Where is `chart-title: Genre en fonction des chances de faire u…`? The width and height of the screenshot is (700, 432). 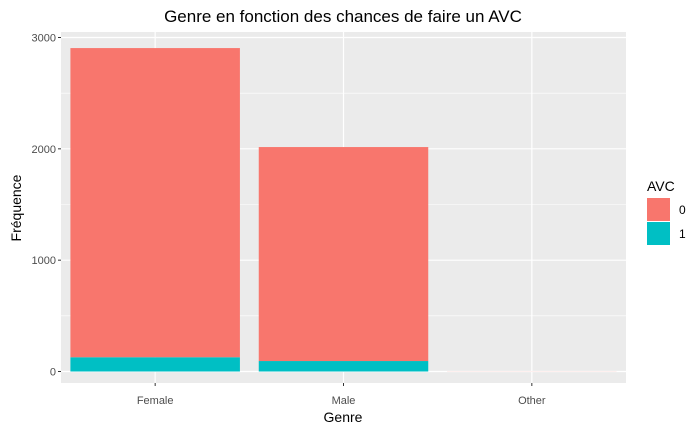
chart-title: Genre en fonction des chances de faire u… is located at coordinates (343, 16).